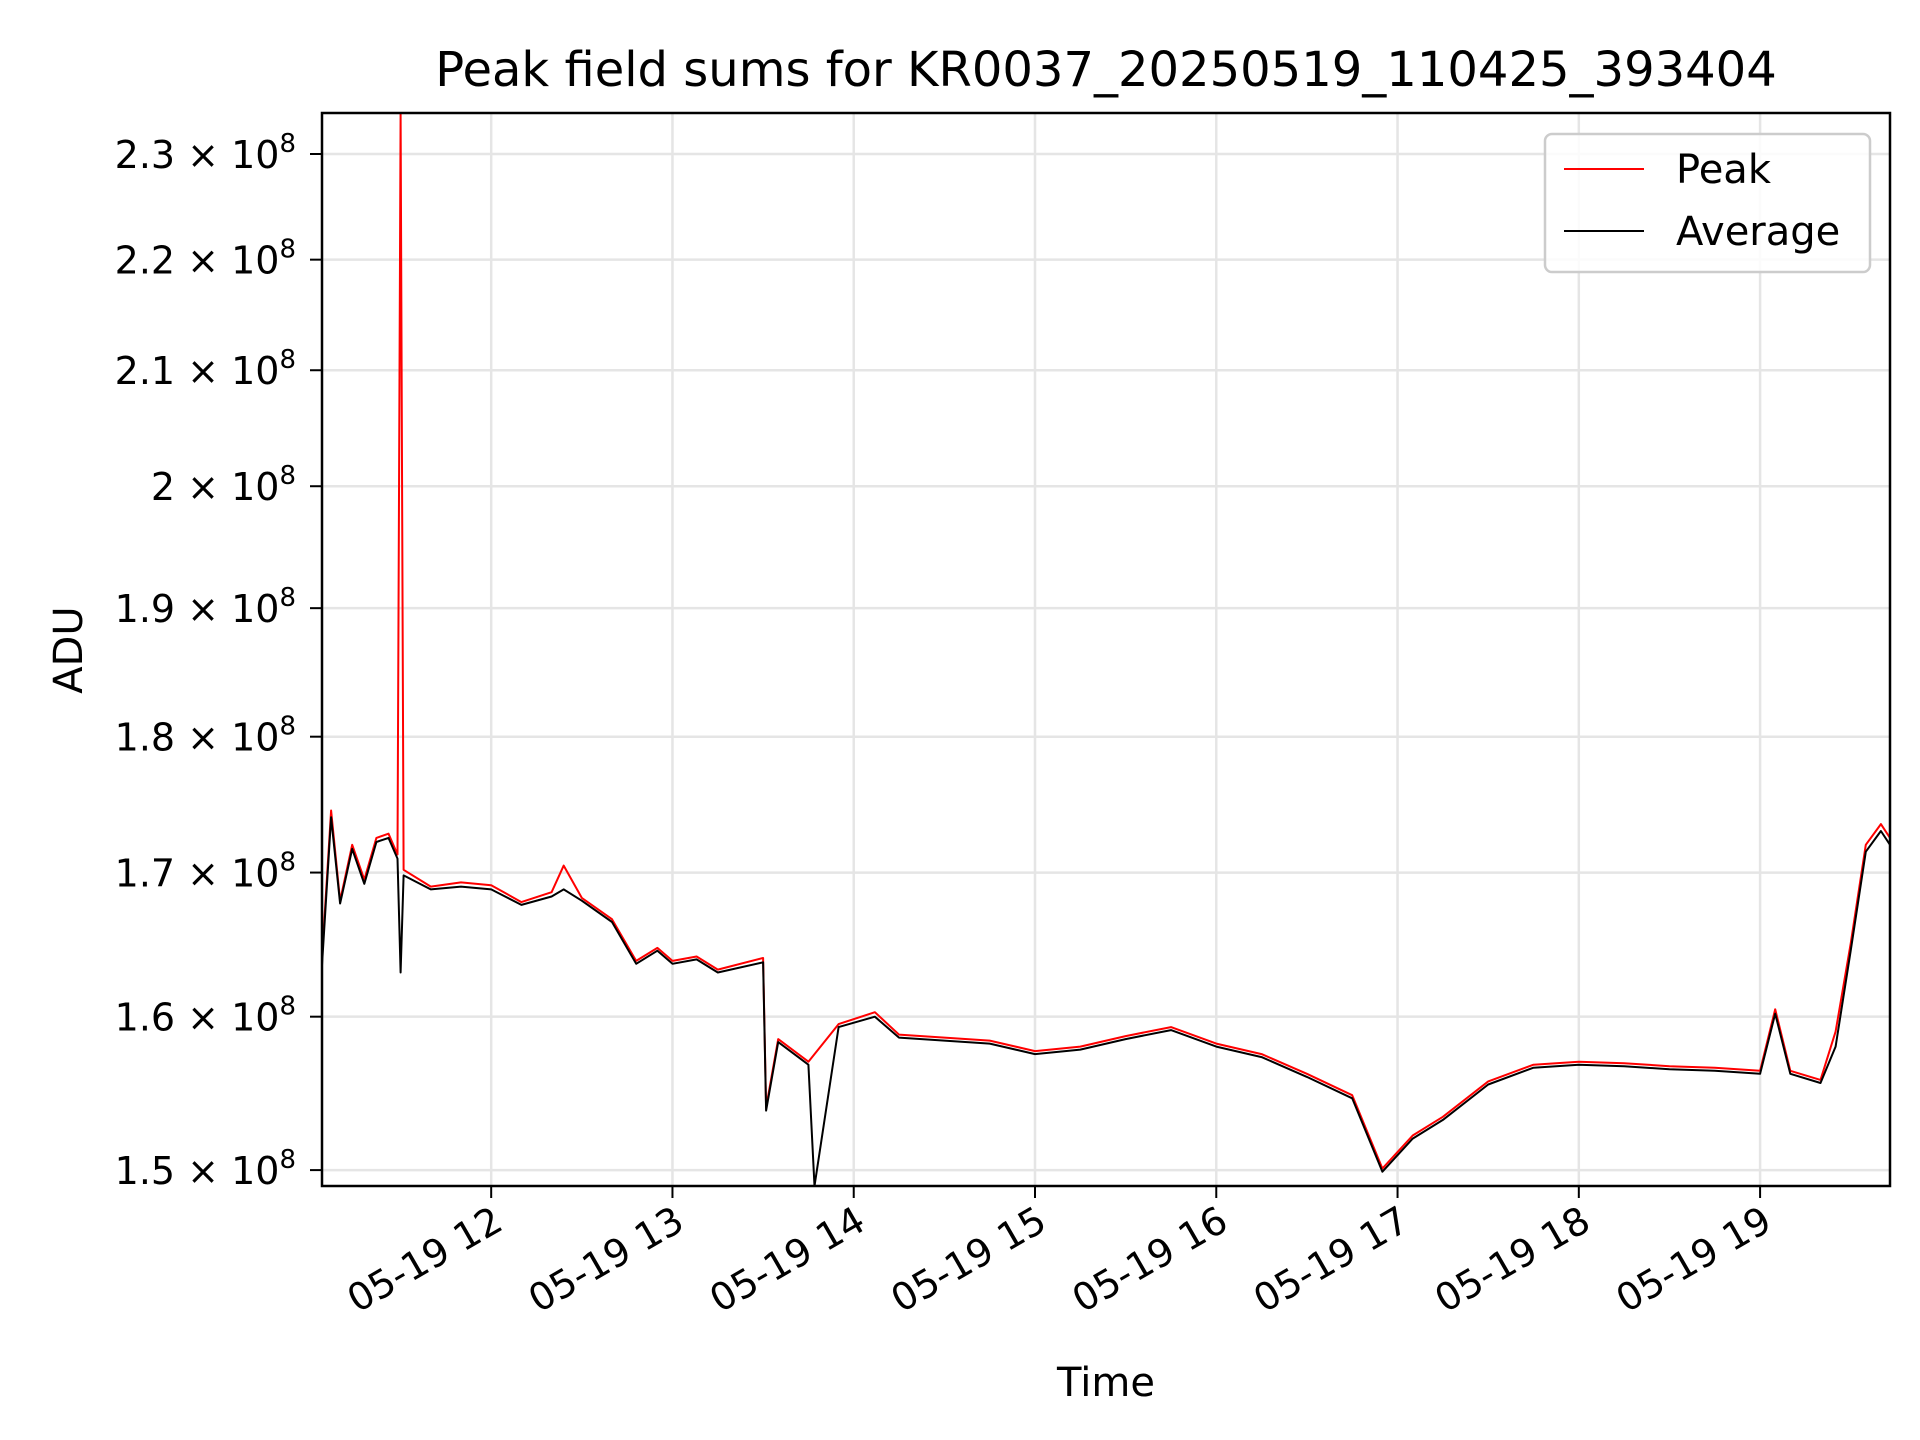  Describe the element at coordinates (205, 872) in the screenshot. I see `y-tick-label: 1.7 × 108` at that location.